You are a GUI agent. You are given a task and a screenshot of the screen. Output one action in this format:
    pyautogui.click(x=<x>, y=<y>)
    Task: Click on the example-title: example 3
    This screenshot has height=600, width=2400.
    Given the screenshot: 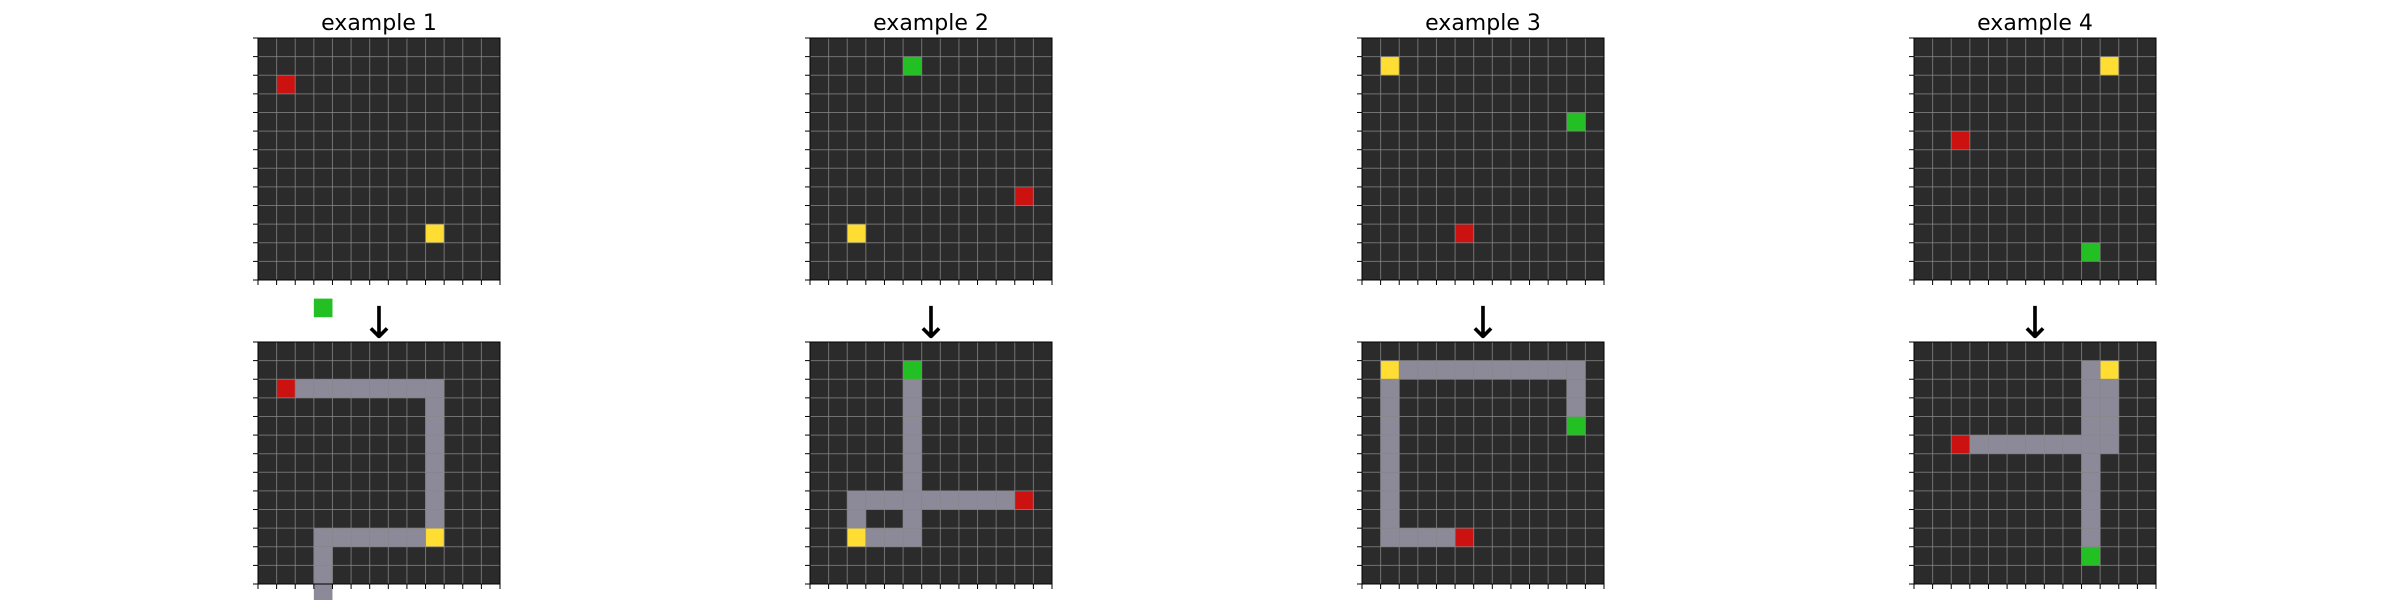 What is the action you would take?
    pyautogui.click(x=1483, y=23)
    